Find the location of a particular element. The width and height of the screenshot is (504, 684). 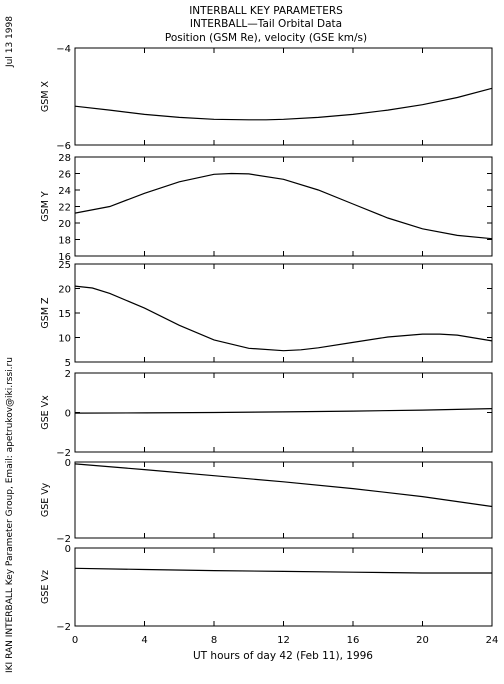

x-axis-label: UT hours of day 42 (Feb 11), 1996 is located at coordinates (283, 656).